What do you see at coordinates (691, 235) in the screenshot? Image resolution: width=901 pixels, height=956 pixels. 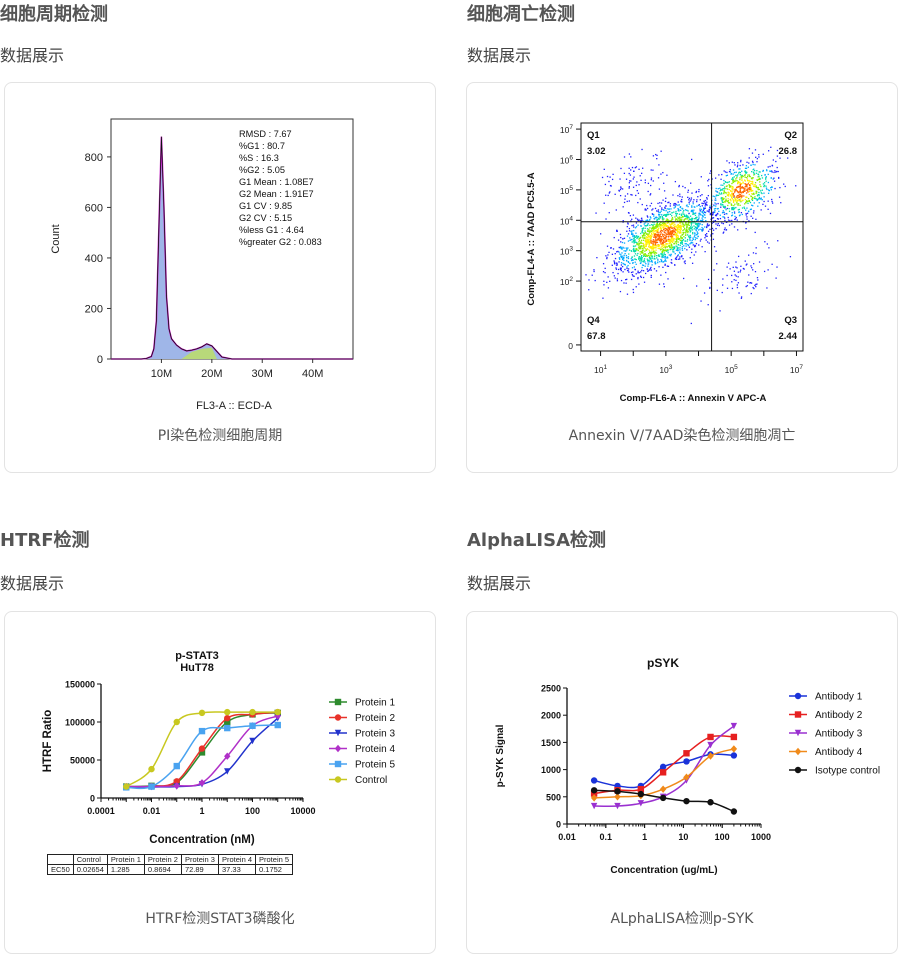 I see `scatter-points` at bounding box center [691, 235].